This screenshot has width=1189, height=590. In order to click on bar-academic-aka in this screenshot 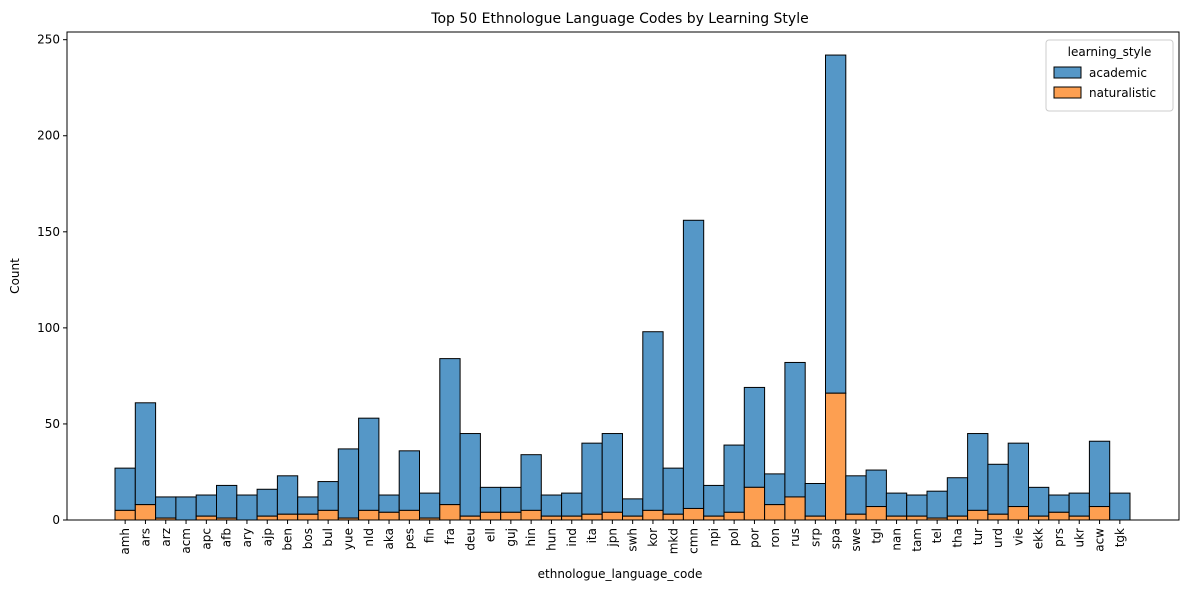, I will do `click(389, 503)`.